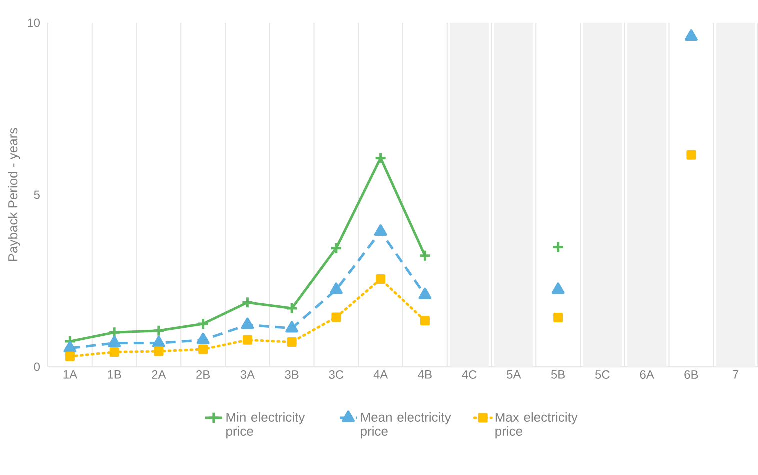 The width and height of the screenshot is (758, 475). Describe the element at coordinates (14, 195) in the screenshot. I see `y-axis-title: Payback Period - years` at that location.